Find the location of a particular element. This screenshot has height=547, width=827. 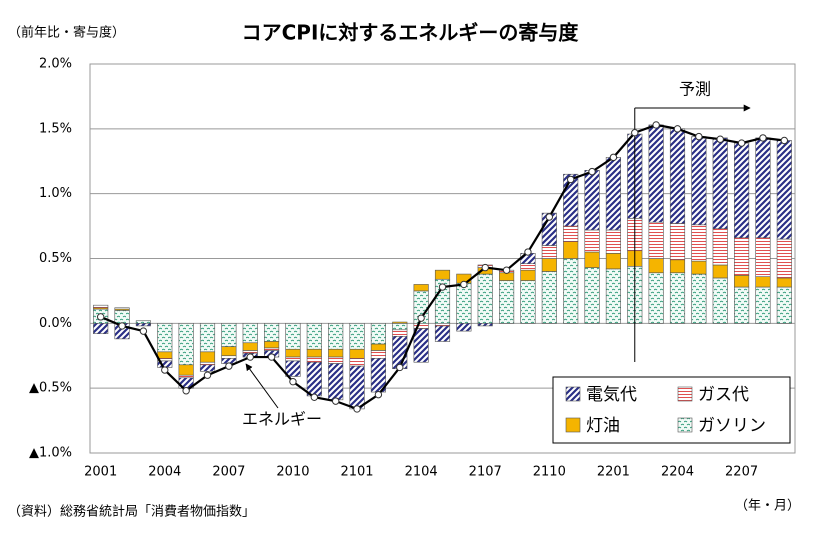

x-tick-label: 2101 is located at coordinates (356, 472).